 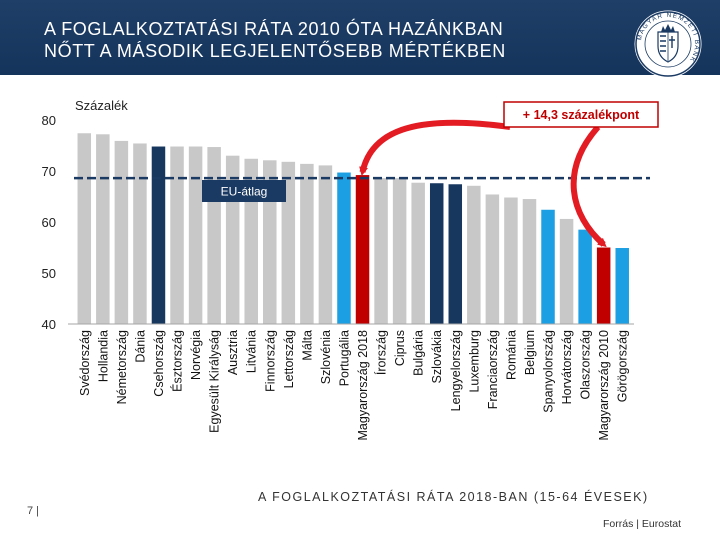 What do you see at coordinates (623, 366) in the screenshot?
I see `x-tick-label: Görögország` at bounding box center [623, 366].